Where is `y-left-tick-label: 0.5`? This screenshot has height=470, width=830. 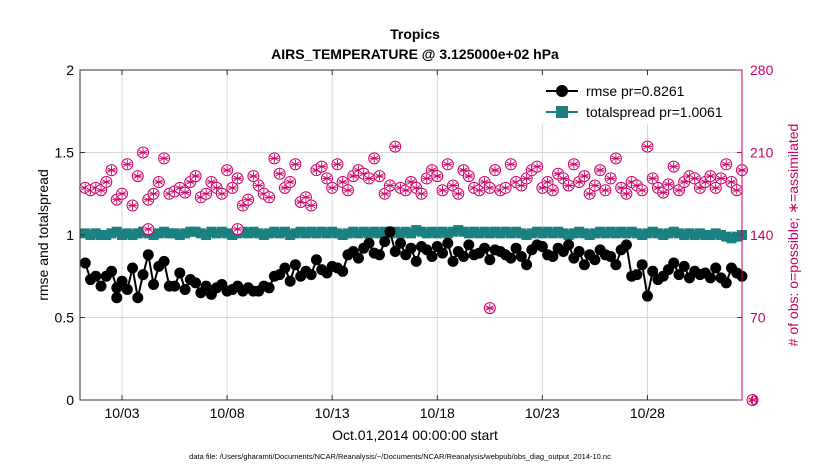
y-left-tick-label: 0.5 is located at coordinates (65, 318).